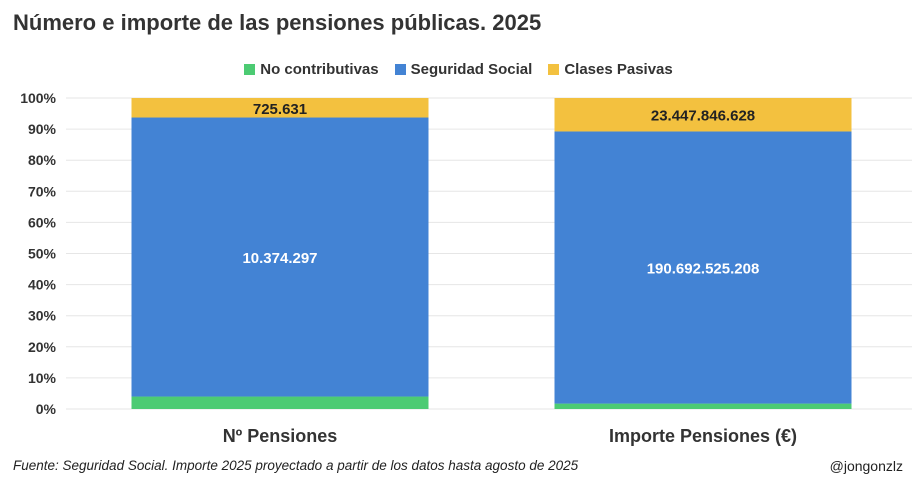 The height and width of the screenshot is (483, 917). I want to click on legend-swatch-seguridad-social, so click(400, 69).